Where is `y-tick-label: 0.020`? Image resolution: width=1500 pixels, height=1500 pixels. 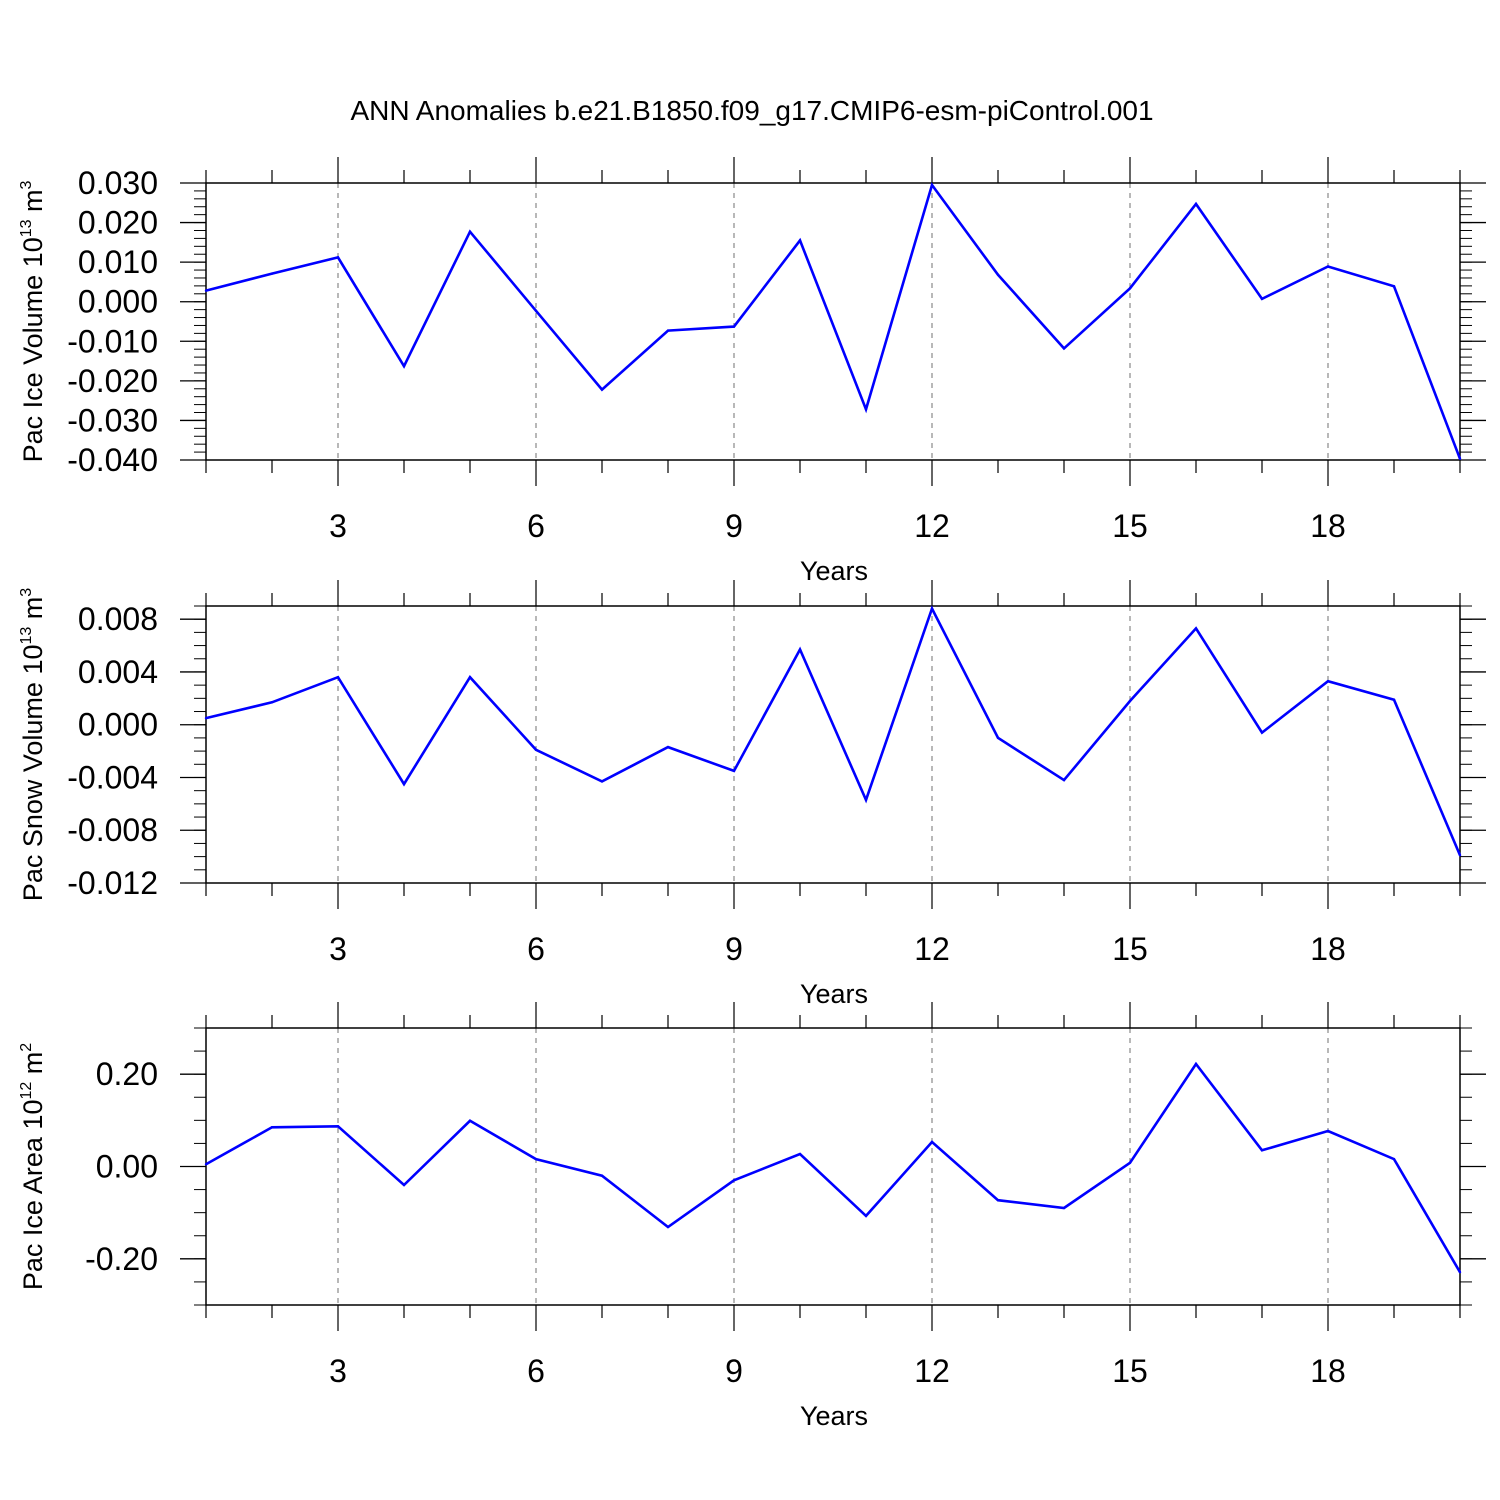 y-tick-label: 0.020 is located at coordinates (118, 223).